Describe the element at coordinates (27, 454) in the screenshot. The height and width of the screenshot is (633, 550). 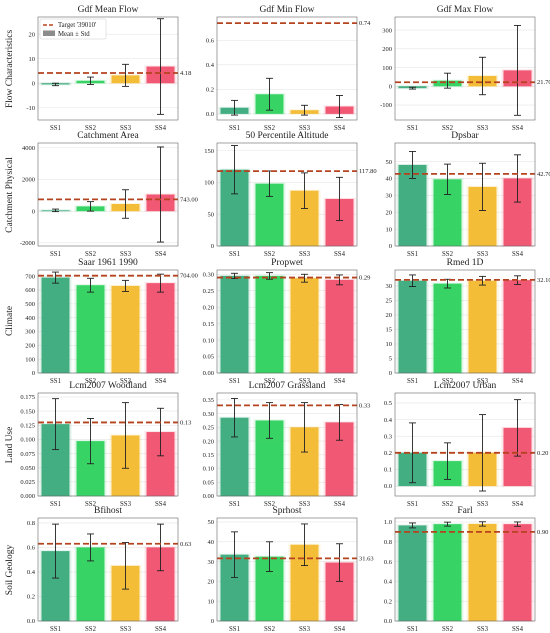
I see `y-tick-label: 0.075` at that location.